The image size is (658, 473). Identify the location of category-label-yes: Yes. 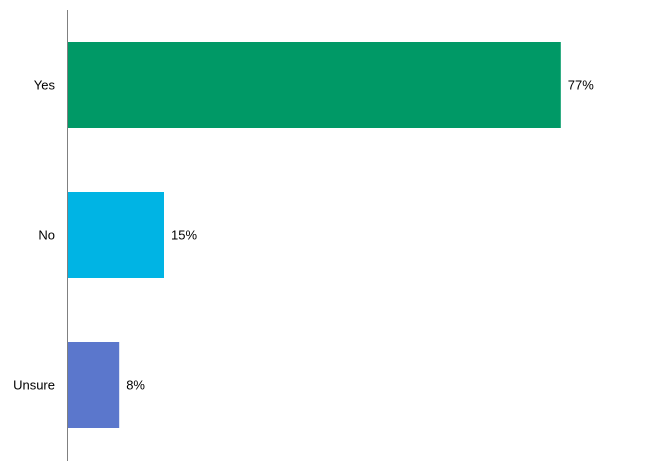
(45, 85).